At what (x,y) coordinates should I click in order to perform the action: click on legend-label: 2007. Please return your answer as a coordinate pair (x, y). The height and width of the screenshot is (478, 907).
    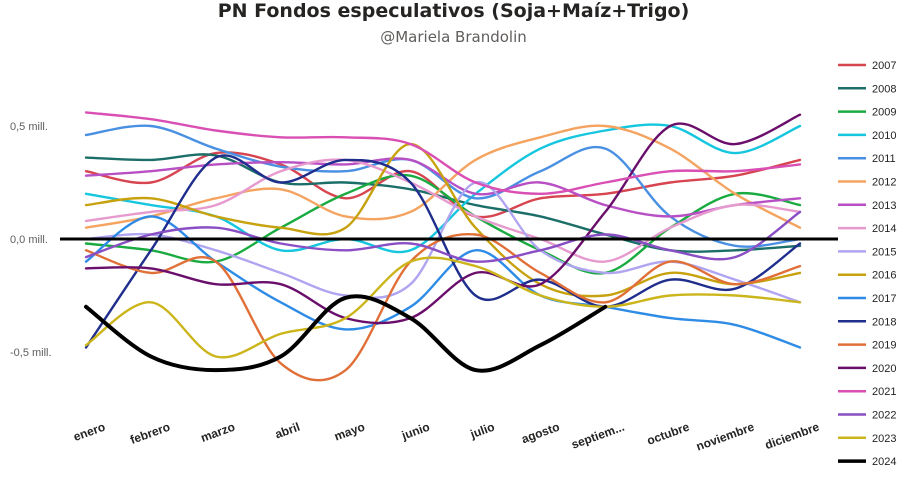
    Looking at the image, I should click on (884, 66).